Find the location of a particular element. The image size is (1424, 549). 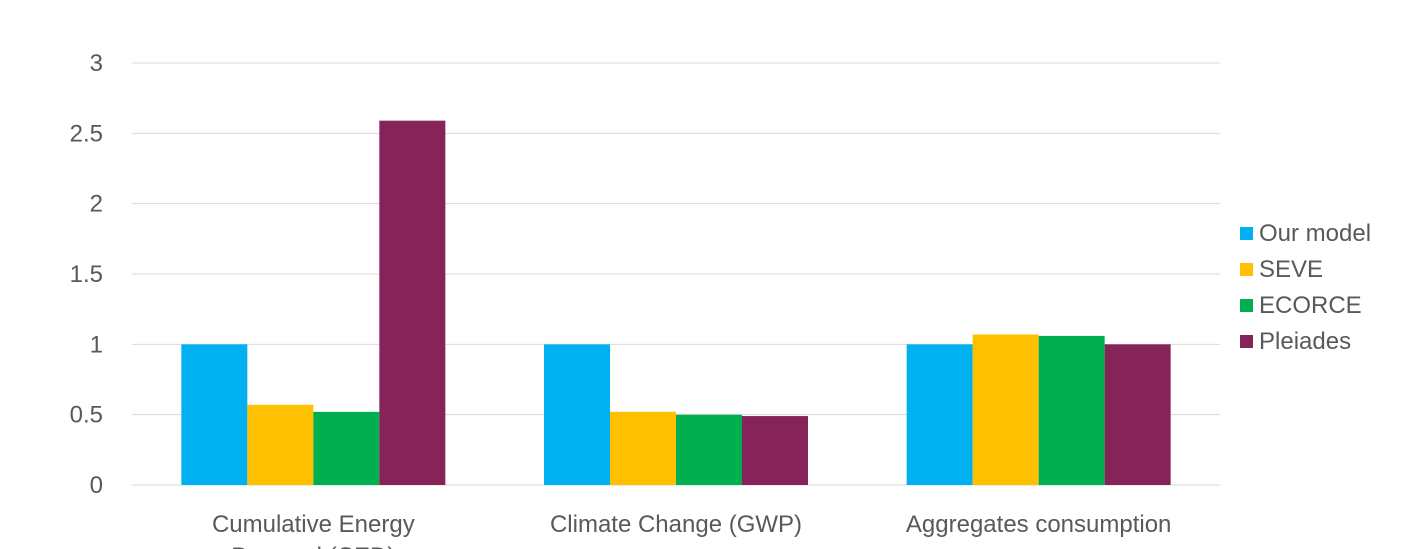

y-tick-label: 2 is located at coordinates (96, 204).